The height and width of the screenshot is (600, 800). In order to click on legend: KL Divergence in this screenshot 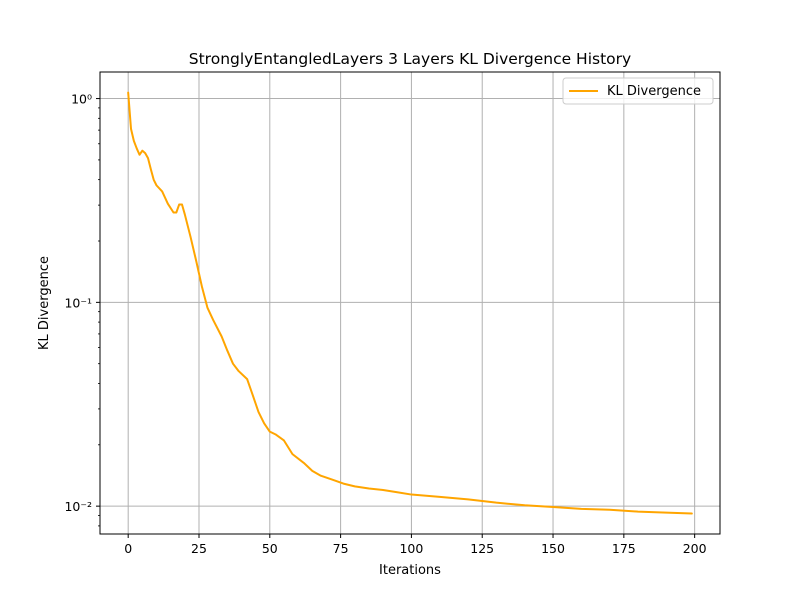, I will do `click(638, 91)`.